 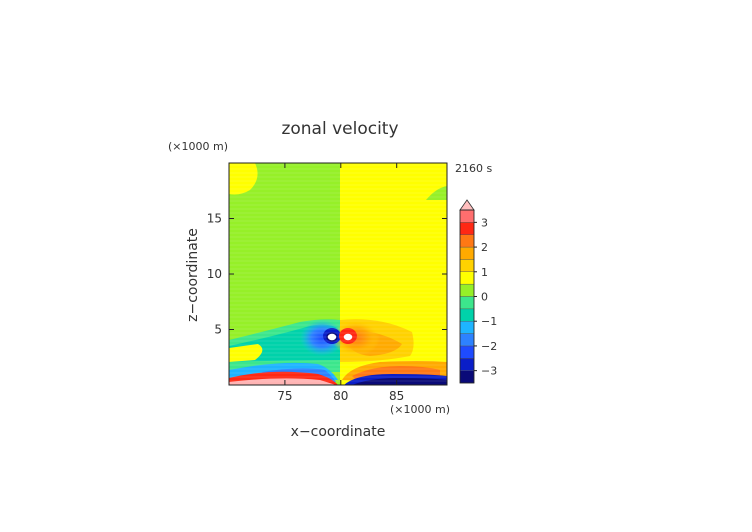 What do you see at coordinates (218, 330) in the screenshot?
I see `y-tick-label: 5` at bounding box center [218, 330].